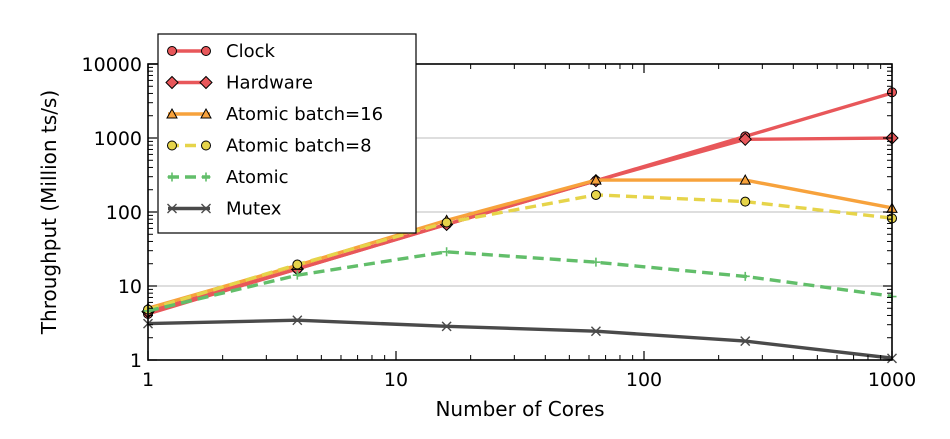 This screenshot has width=950, height=439. Describe the element at coordinates (299, 146) in the screenshot. I see `legend-label: Atomic batch=8` at that location.